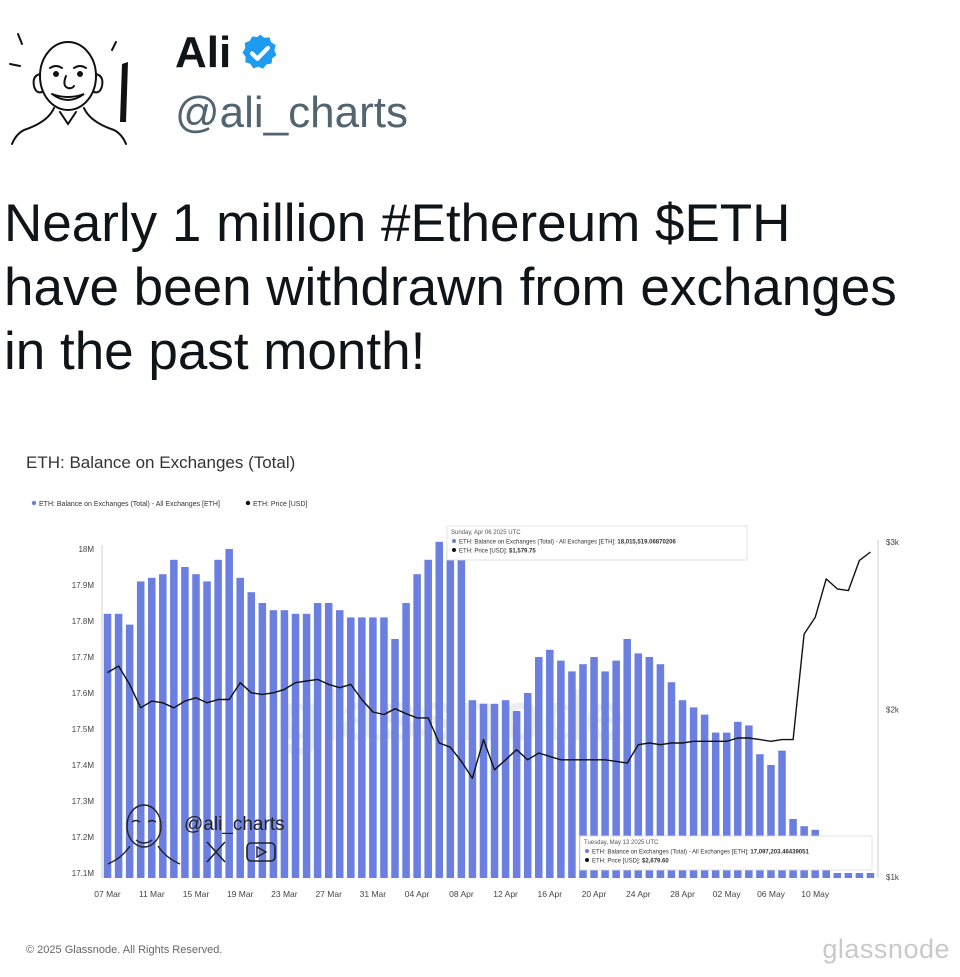 Image resolution: width=960 pixels, height=977 pixels. I want to click on tooltip-1-box, so click(597, 543).